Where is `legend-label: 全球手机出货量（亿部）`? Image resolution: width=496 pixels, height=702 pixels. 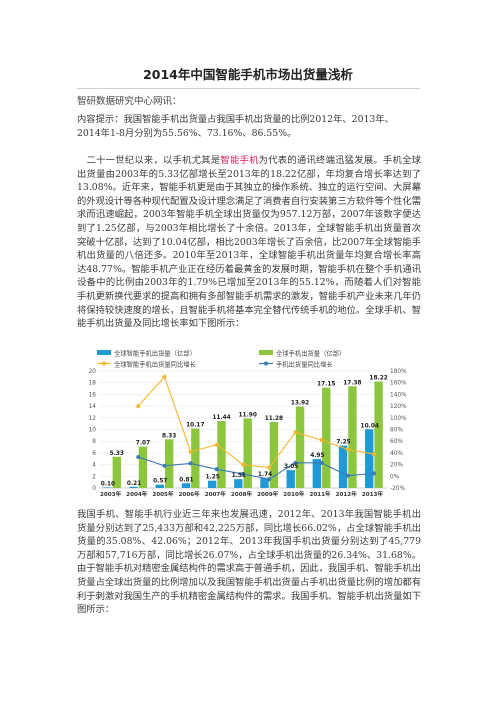 legend-label: 全球手机出货量（亿部） is located at coordinates (310, 353).